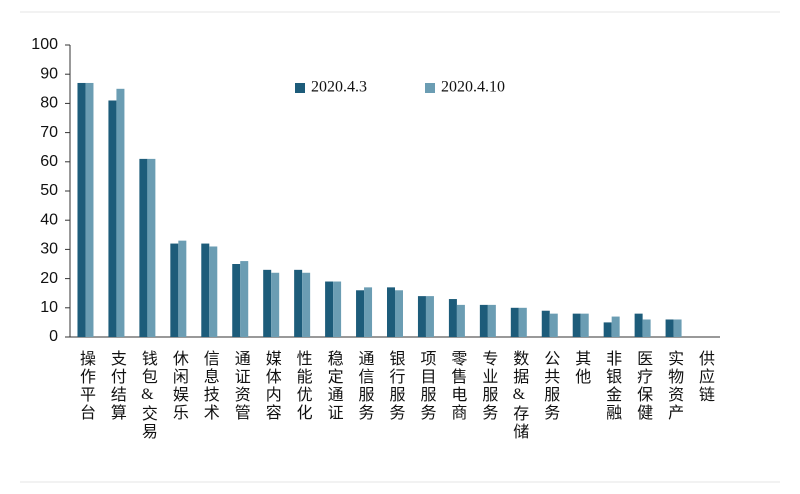 The image size is (800, 494). What do you see at coordinates (49, 307) in the screenshot?
I see `y-tick-label: 10` at bounding box center [49, 307].